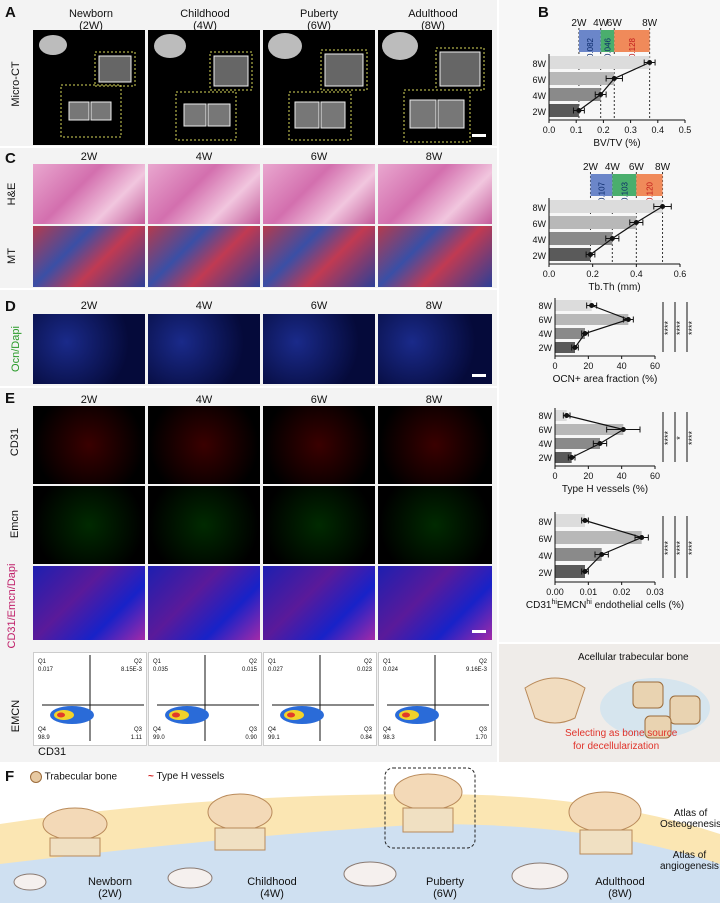 The height and width of the screenshot is (903, 720). What do you see at coordinates (89, 525) in the screenshot?
I see `emcn-image-2w` at bounding box center [89, 525].